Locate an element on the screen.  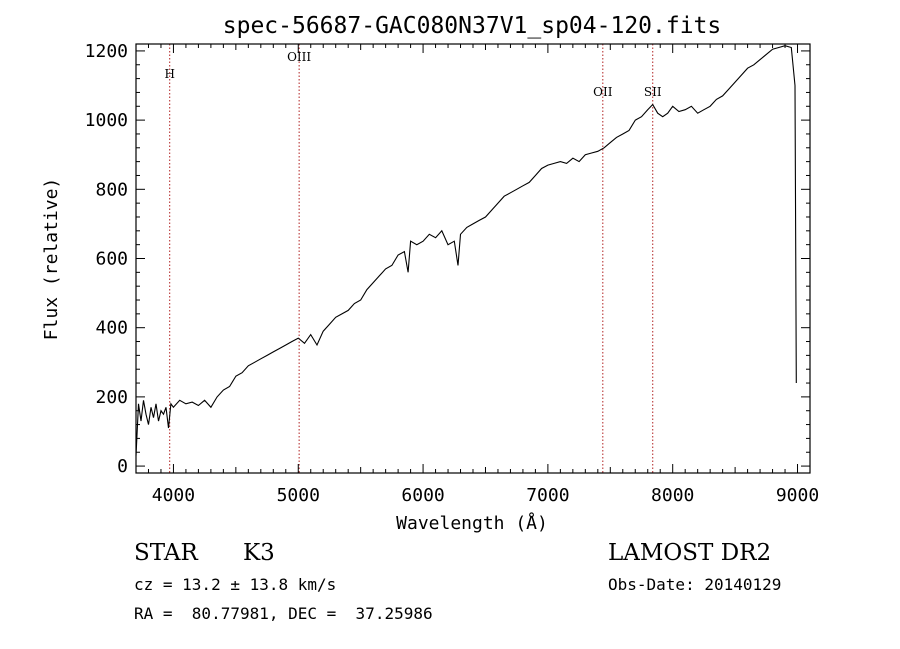
line-marker-label-oiii: OIII is located at coordinates (299, 57).